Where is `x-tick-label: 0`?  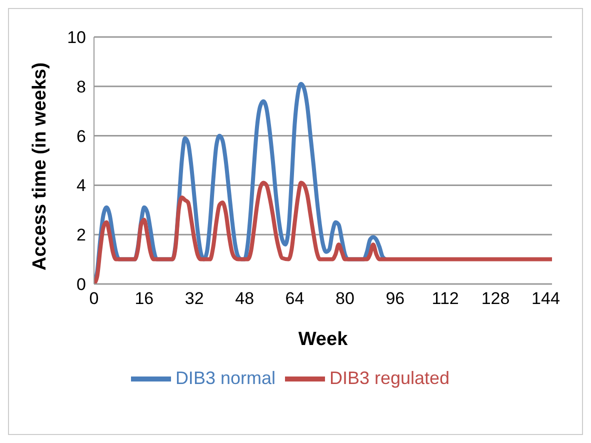 x-tick-label: 0 is located at coordinates (94, 298).